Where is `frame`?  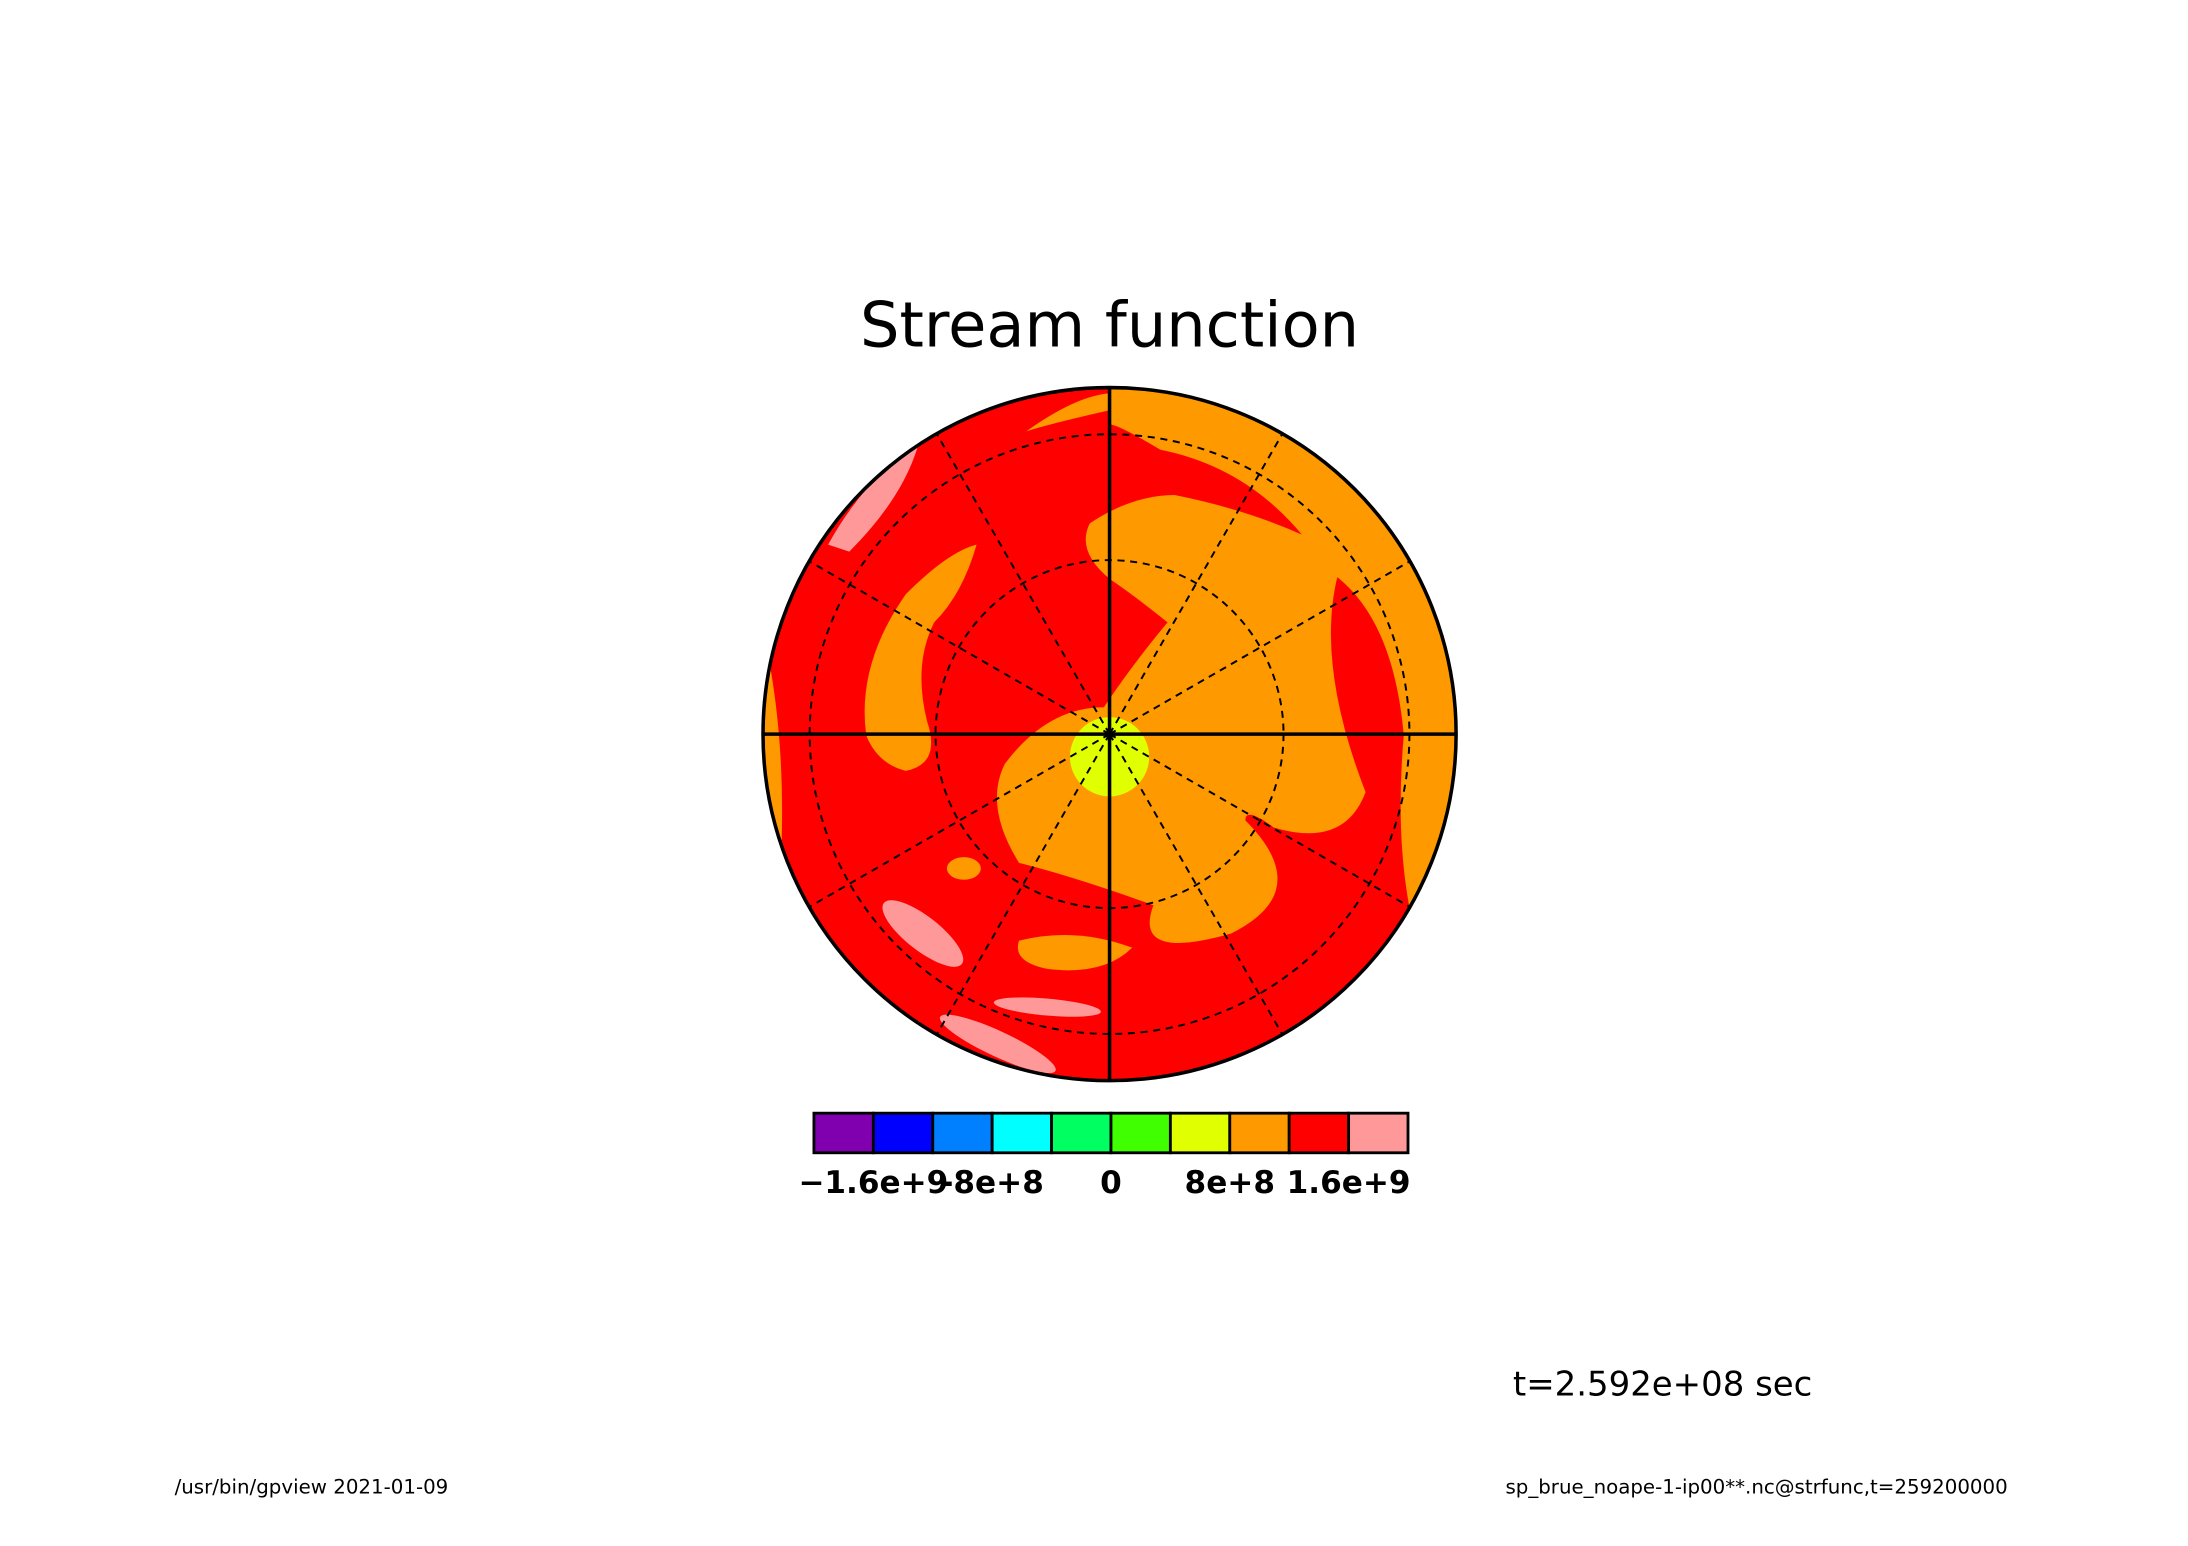
frame is located at coordinates (1109, 734).